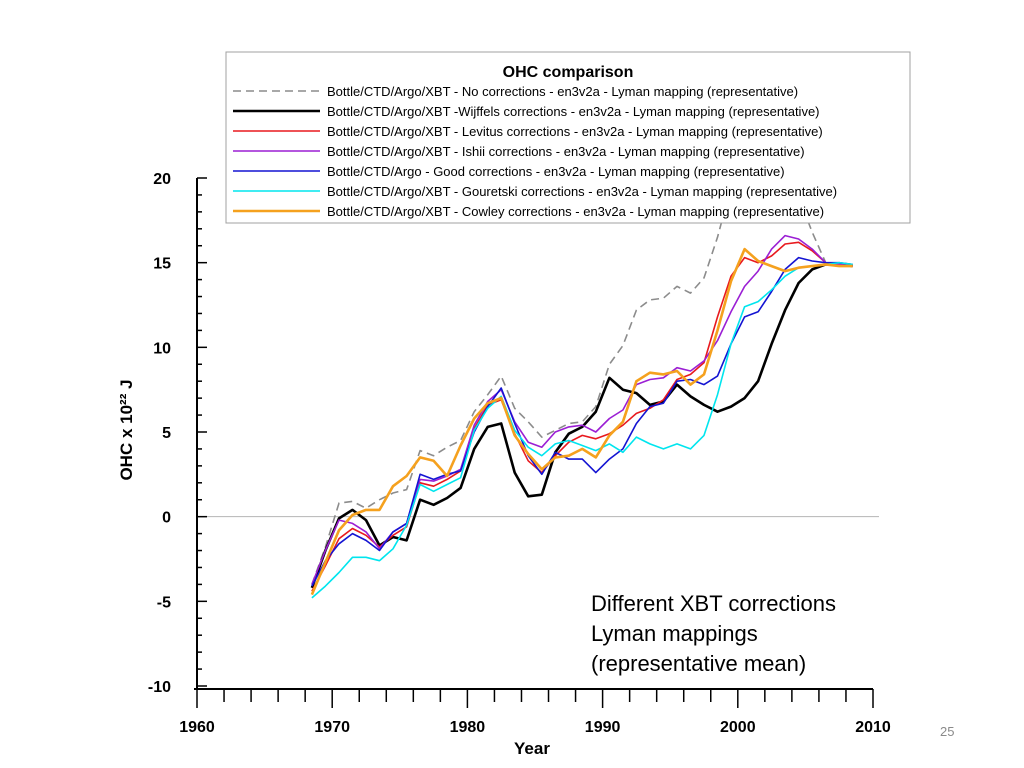 This screenshot has width=1024, height=768. I want to click on y-tick-label: -5, so click(164, 602).